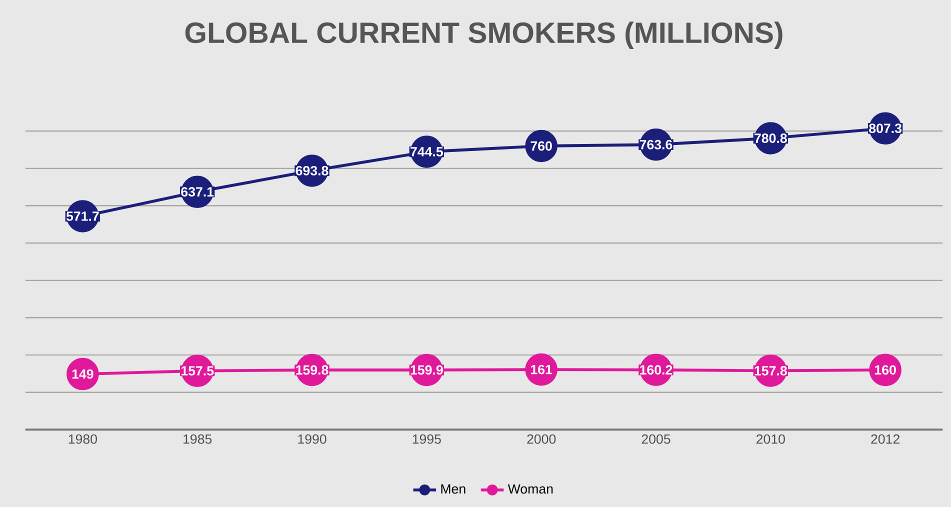  Describe the element at coordinates (770, 371) in the screenshot. I see `data-label: 157.8` at that location.